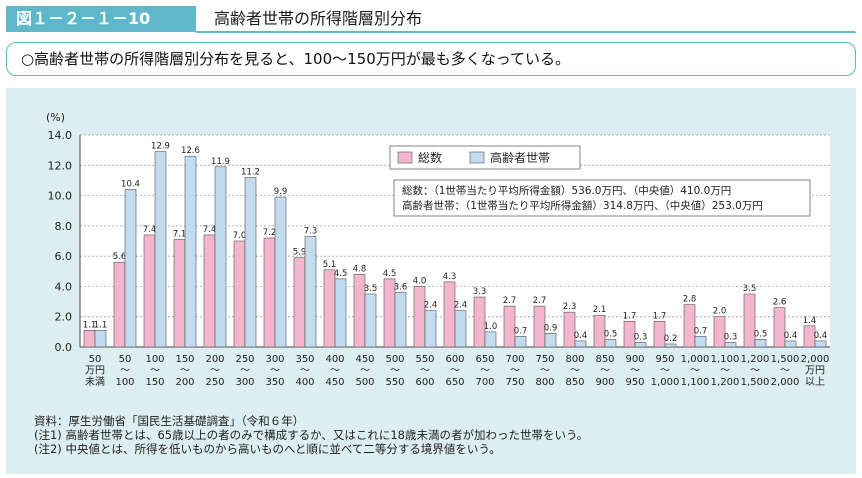  What do you see at coordinates (526, 32) in the screenshot?
I see `header-divider` at bounding box center [526, 32].